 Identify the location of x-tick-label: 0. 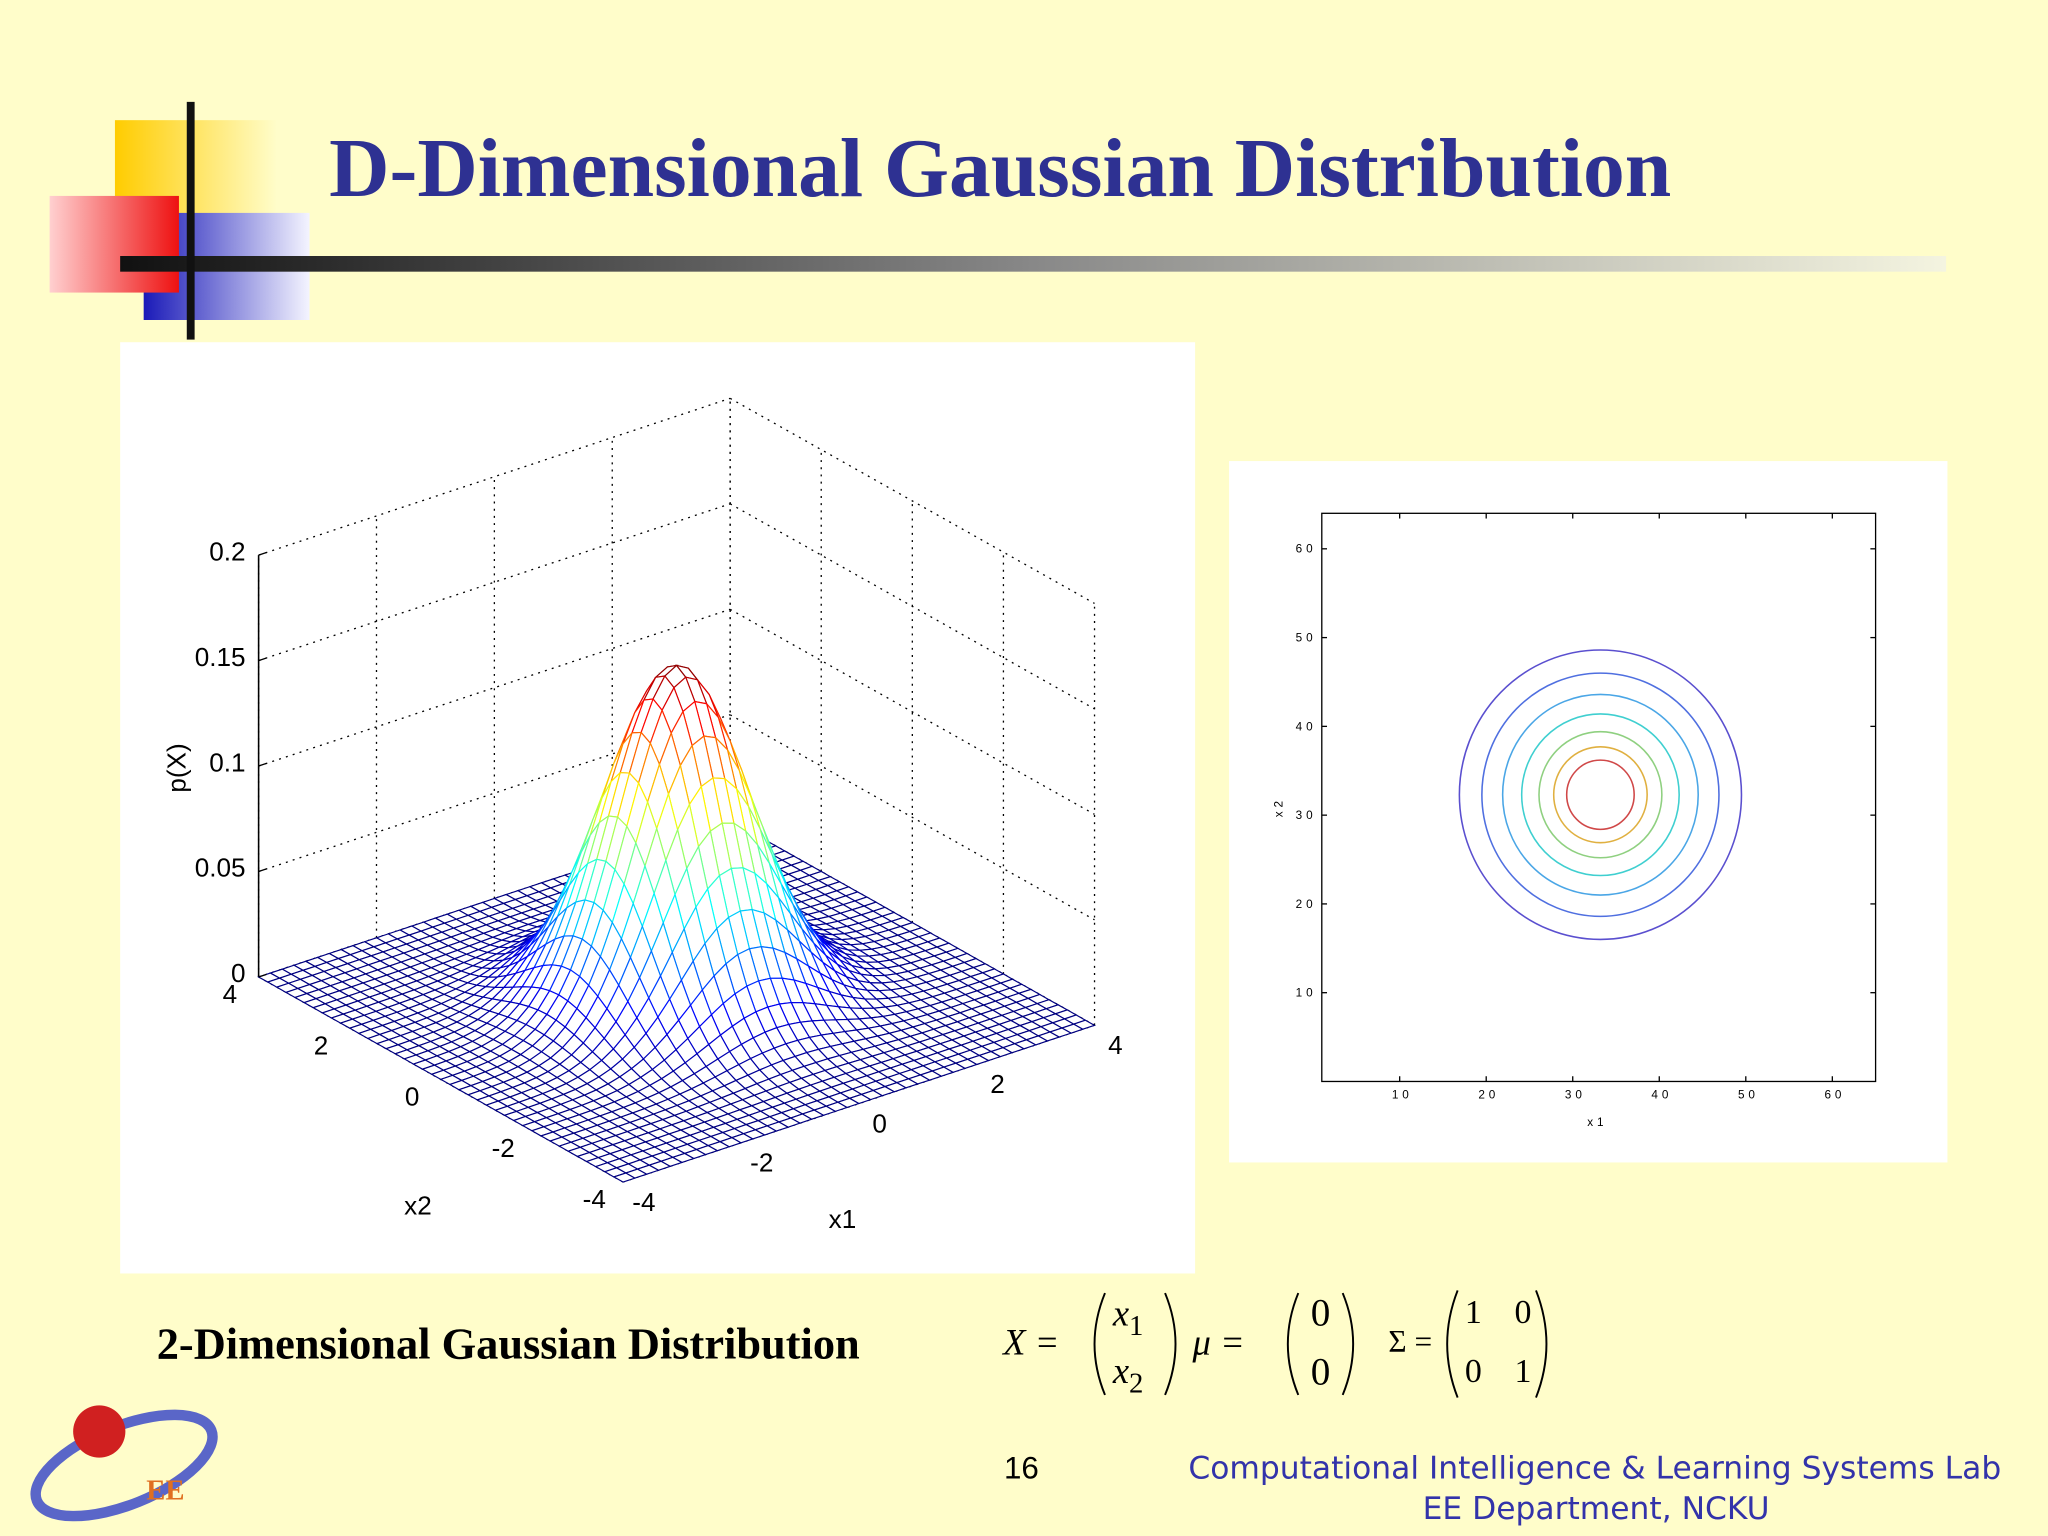
(879, 1123).